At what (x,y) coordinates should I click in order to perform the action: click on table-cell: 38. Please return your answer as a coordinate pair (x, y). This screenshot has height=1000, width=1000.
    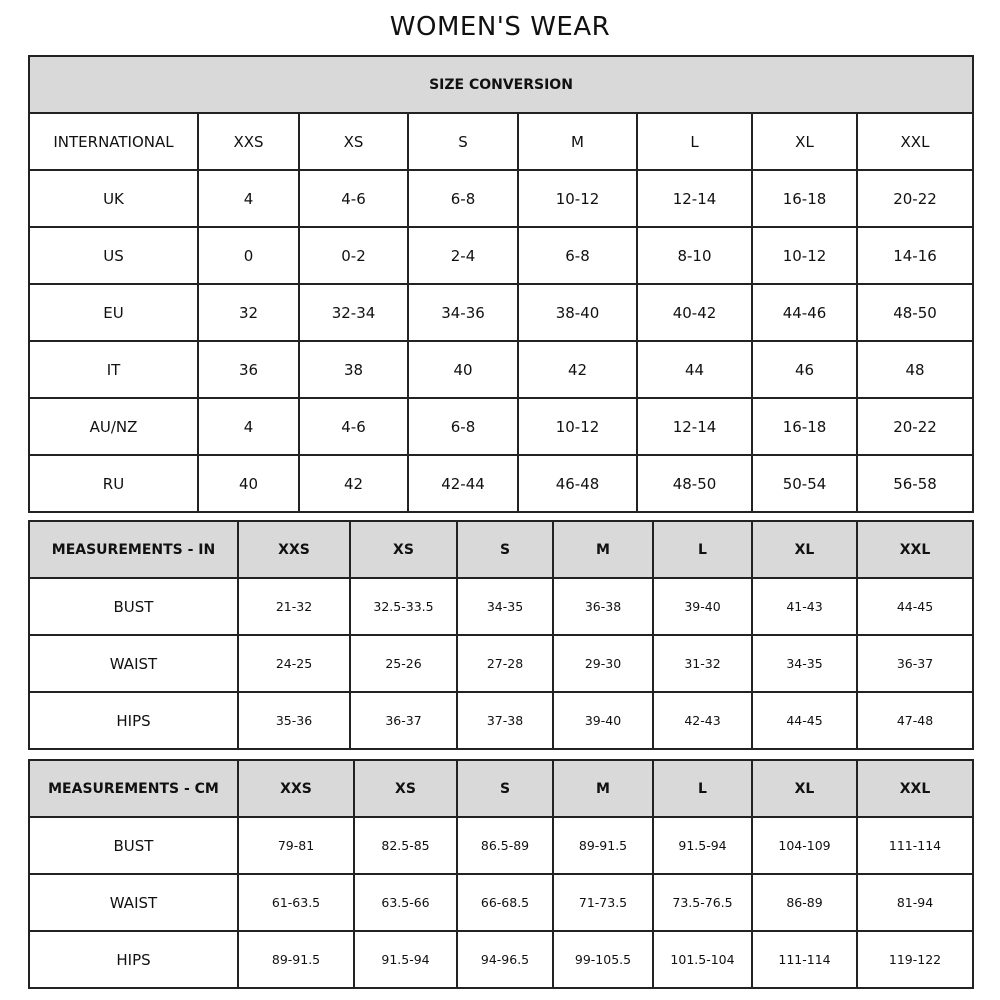
    Looking at the image, I should click on (353, 369).